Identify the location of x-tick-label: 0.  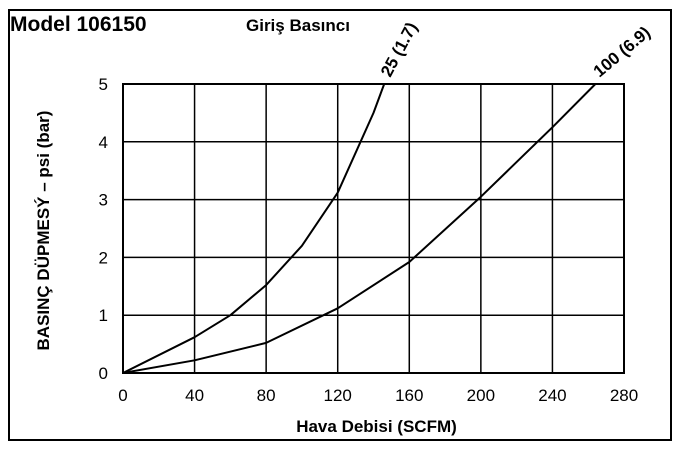
(122, 395).